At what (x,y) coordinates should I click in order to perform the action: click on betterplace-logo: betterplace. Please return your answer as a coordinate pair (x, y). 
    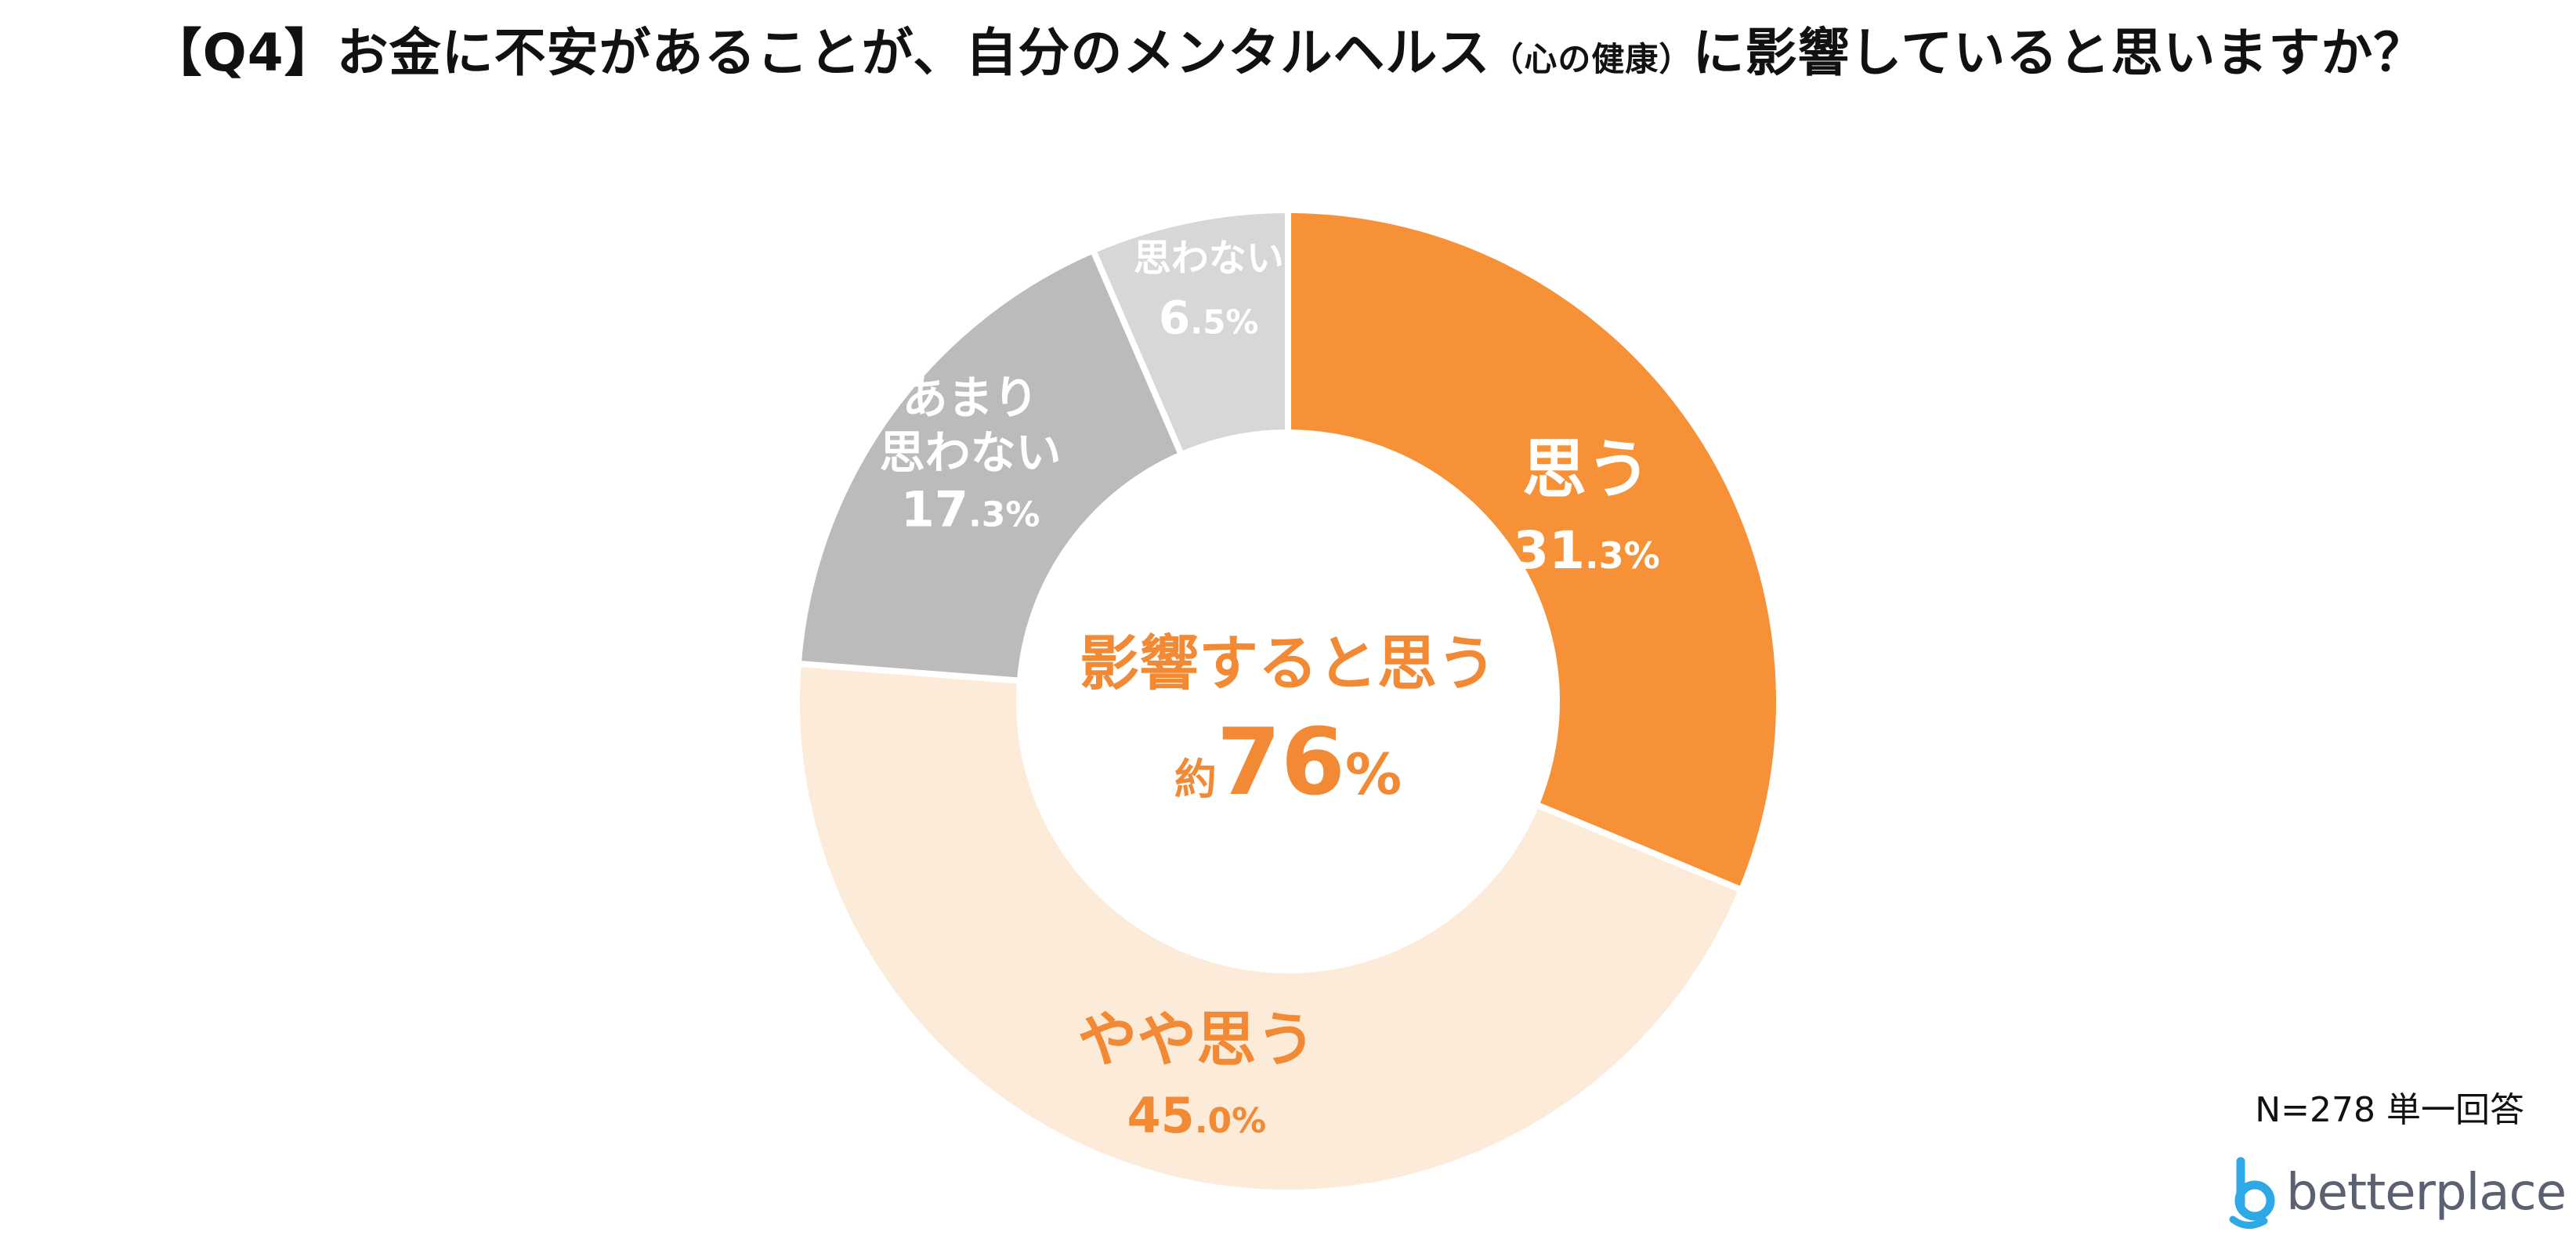
    Looking at the image, I should click on (2395, 1193).